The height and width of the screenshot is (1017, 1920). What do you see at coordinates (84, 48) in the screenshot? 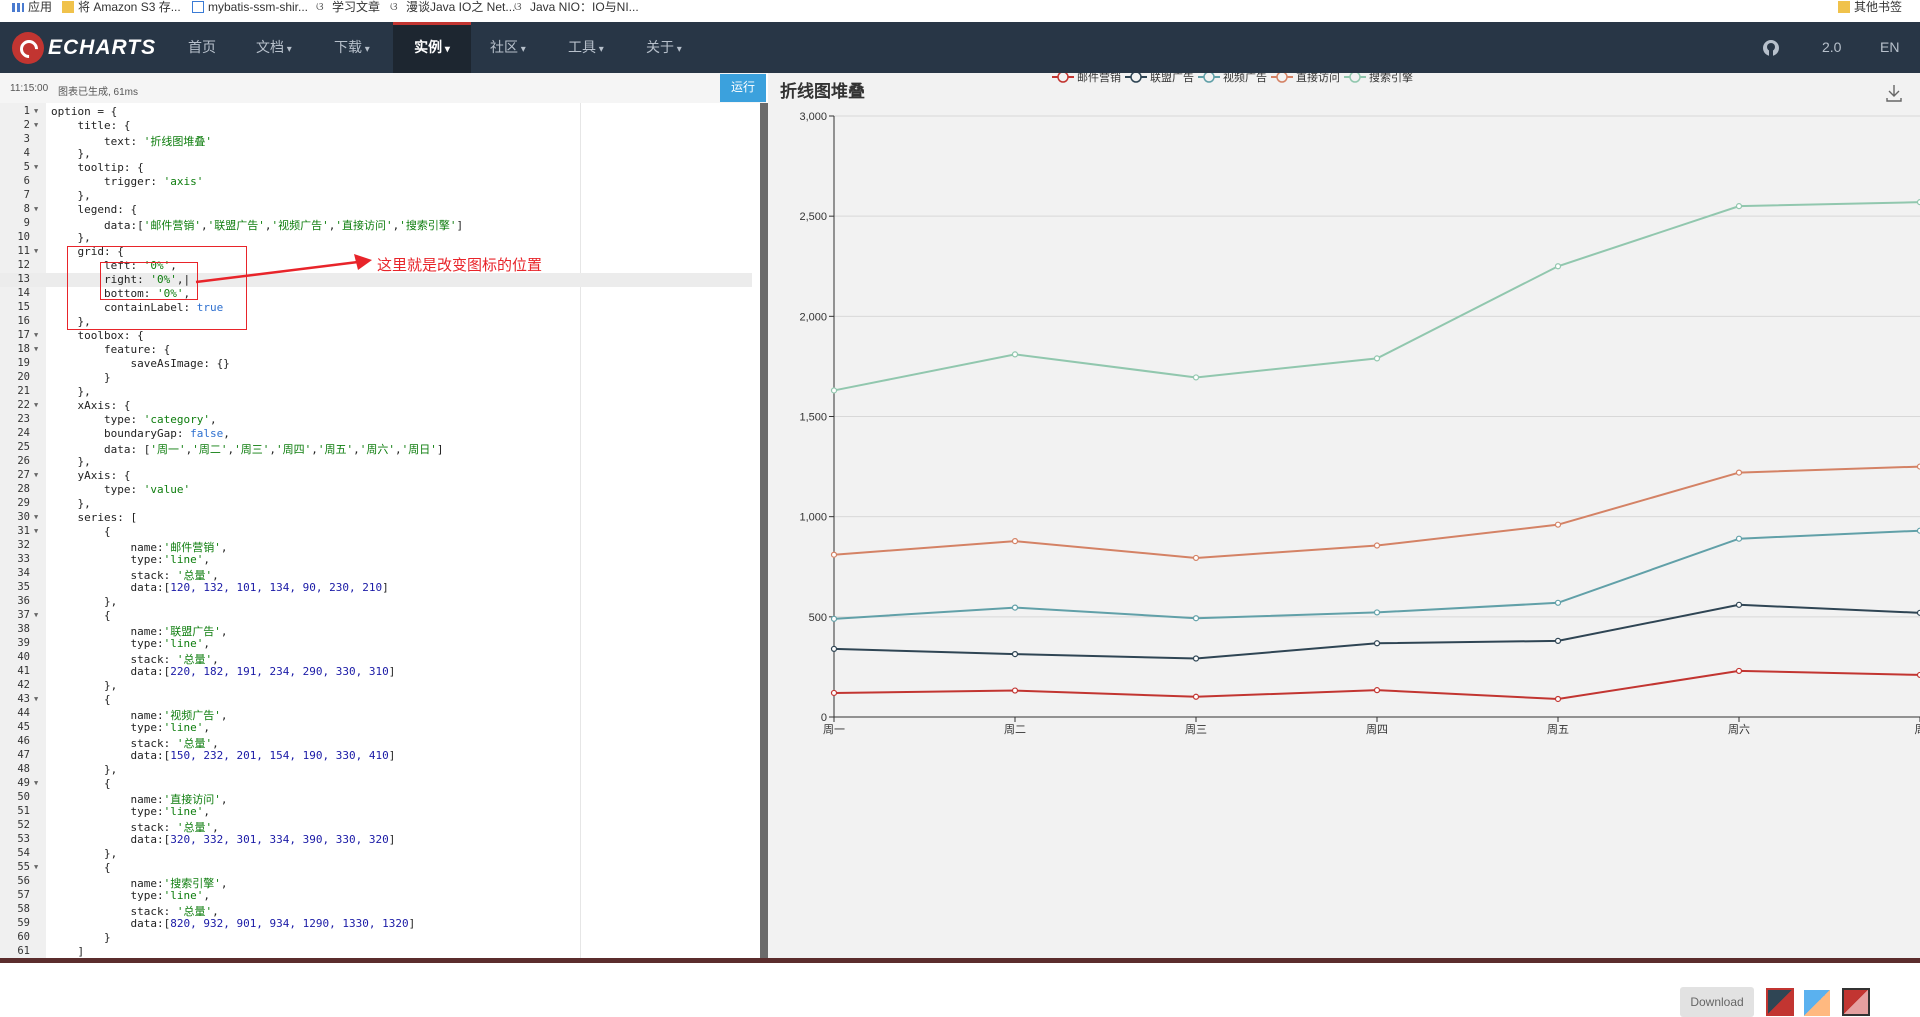
I see `echarts-logo: ECHARTS` at bounding box center [84, 48].